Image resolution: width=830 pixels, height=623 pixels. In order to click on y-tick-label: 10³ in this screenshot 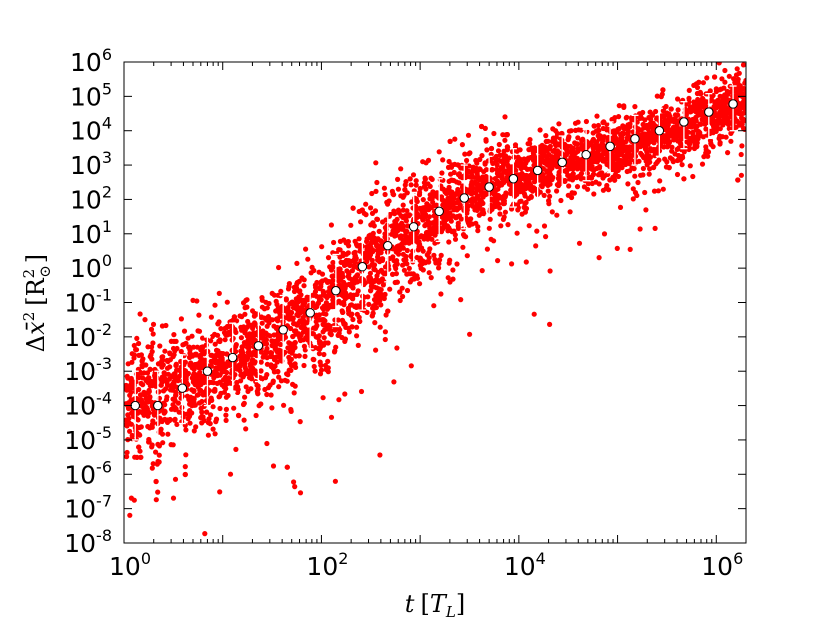, I will do `click(91, 164)`.